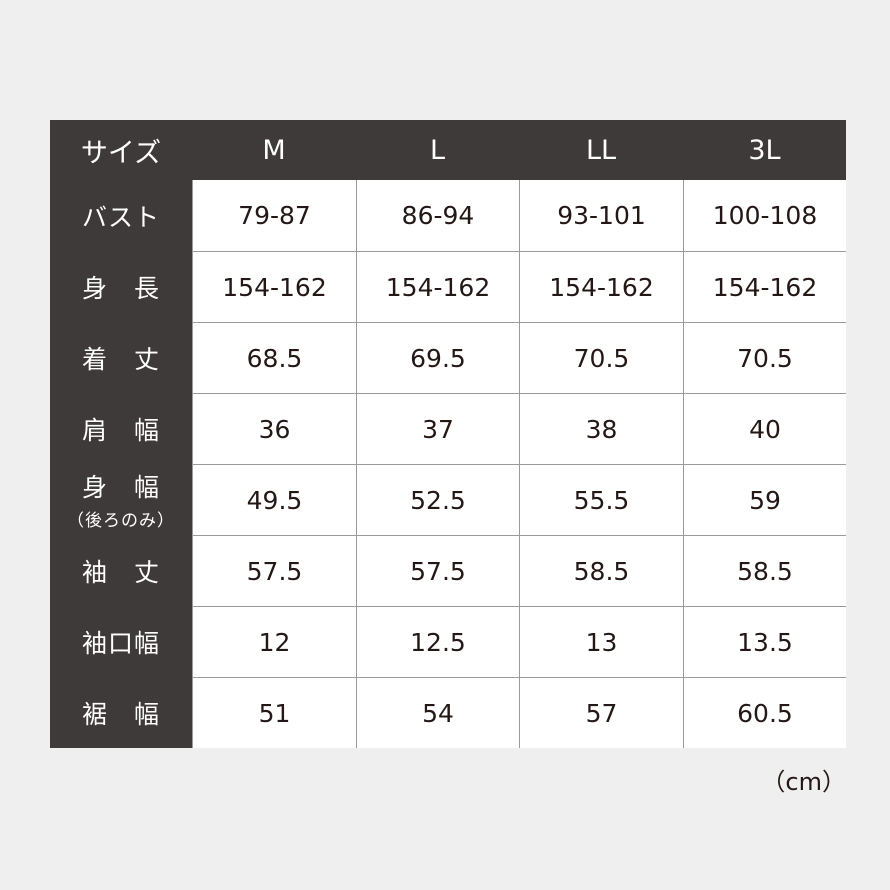 This screenshot has width=890, height=890. Describe the element at coordinates (803, 782) in the screenshot. I see `unit-label: （cm）` at that location.